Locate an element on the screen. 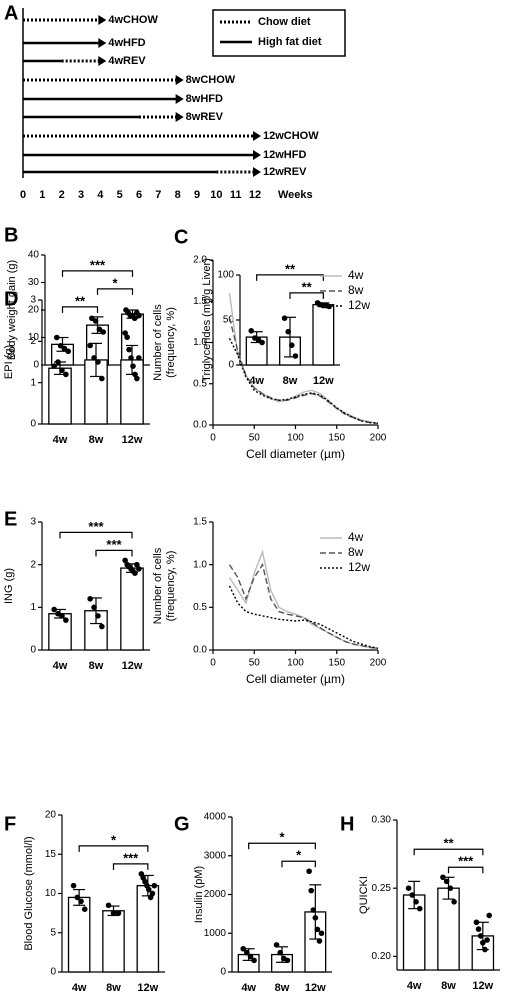 The width and height of the screenshot is (505, 996). row-label: 8wREV is located at coordinates (205, 117).